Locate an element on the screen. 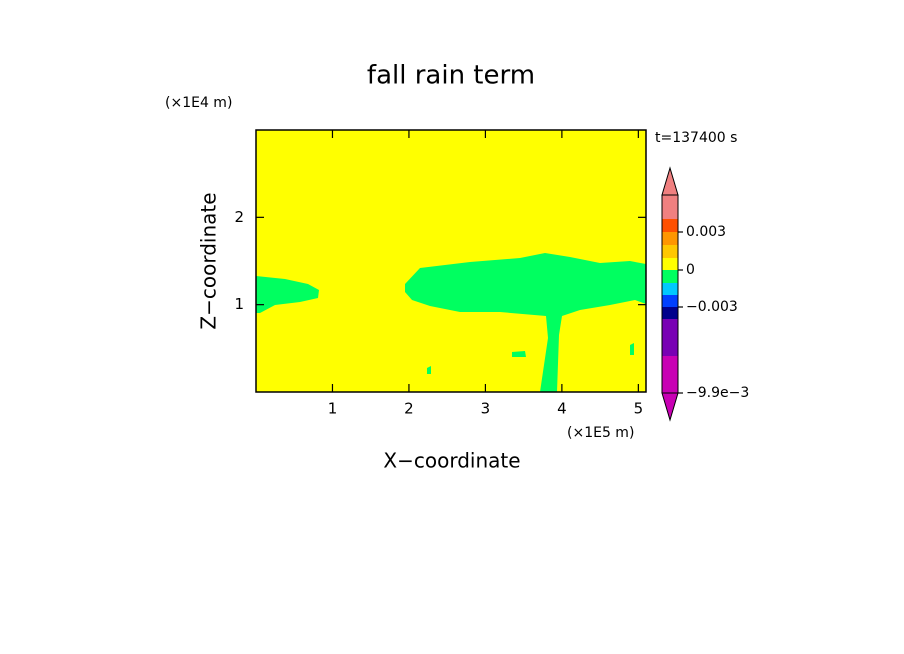 The height and width of the screenshot is (654, 904). x-tick-label: 2 is located at coordinates (409, 409).